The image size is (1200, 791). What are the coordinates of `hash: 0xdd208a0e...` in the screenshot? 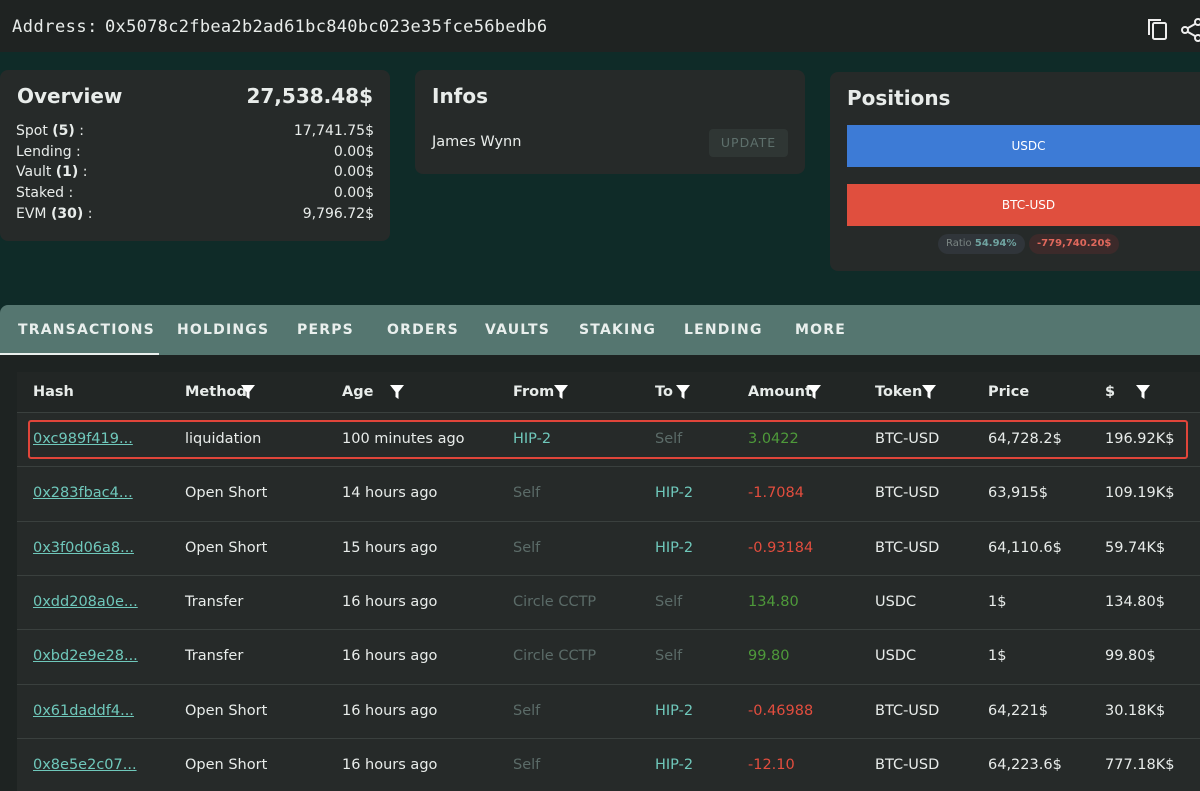 It's located at (85, 601).